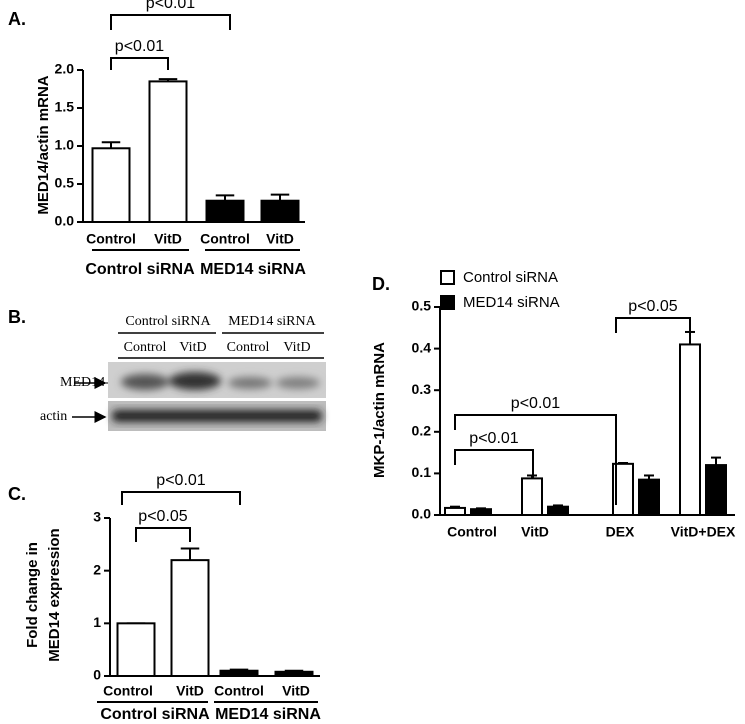 The height and width of the screenshot is (724, 745). What do you see at coordinates (97, 517) in the screenshot?
I see `y-tick-label: 3` at bounding box center [97, 517].